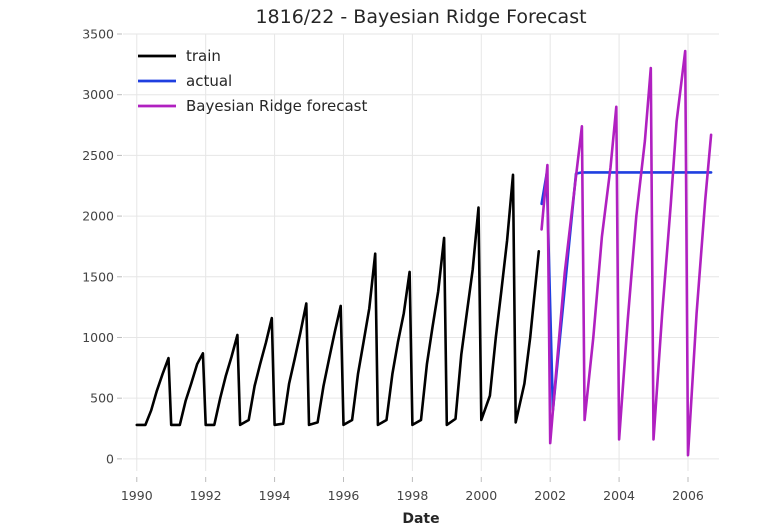 Image resolution: width=758 pixels, height=531 pixels. Describe the element at coordinates (98, 276) in the screenshot. I see `y-tick-label: 1500` at that location.